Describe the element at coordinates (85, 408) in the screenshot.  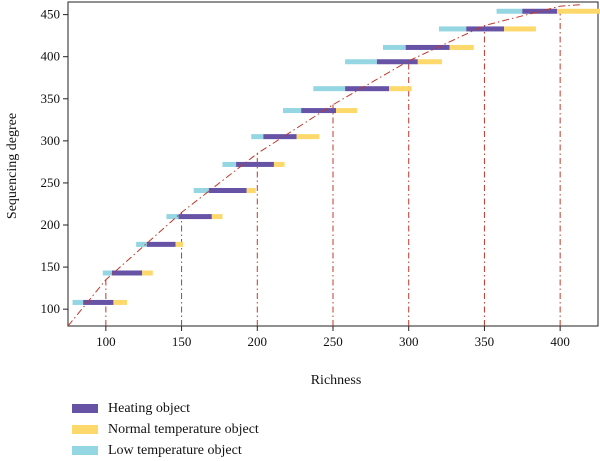
I see `legend-swatch-heating` at that location.